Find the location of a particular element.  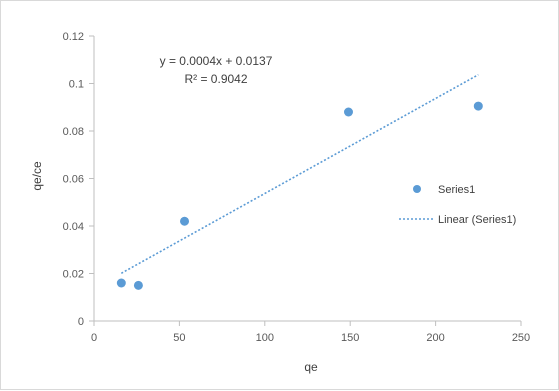

legend-trendline-label: Linear (Series1) is located at coordinates (477, 220).